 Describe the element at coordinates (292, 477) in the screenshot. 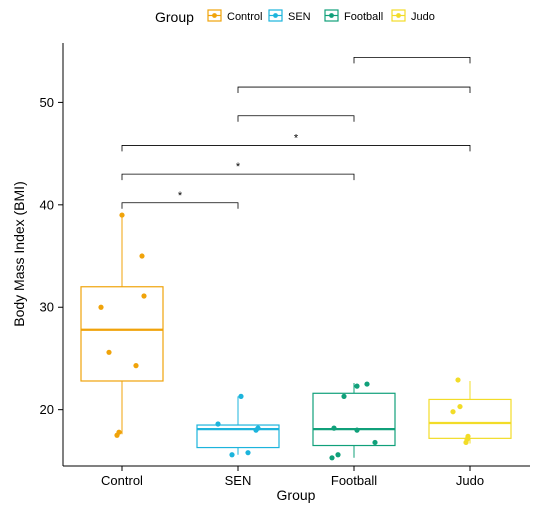

I see `x-ticks: Control SEN Football Judo` at that location.